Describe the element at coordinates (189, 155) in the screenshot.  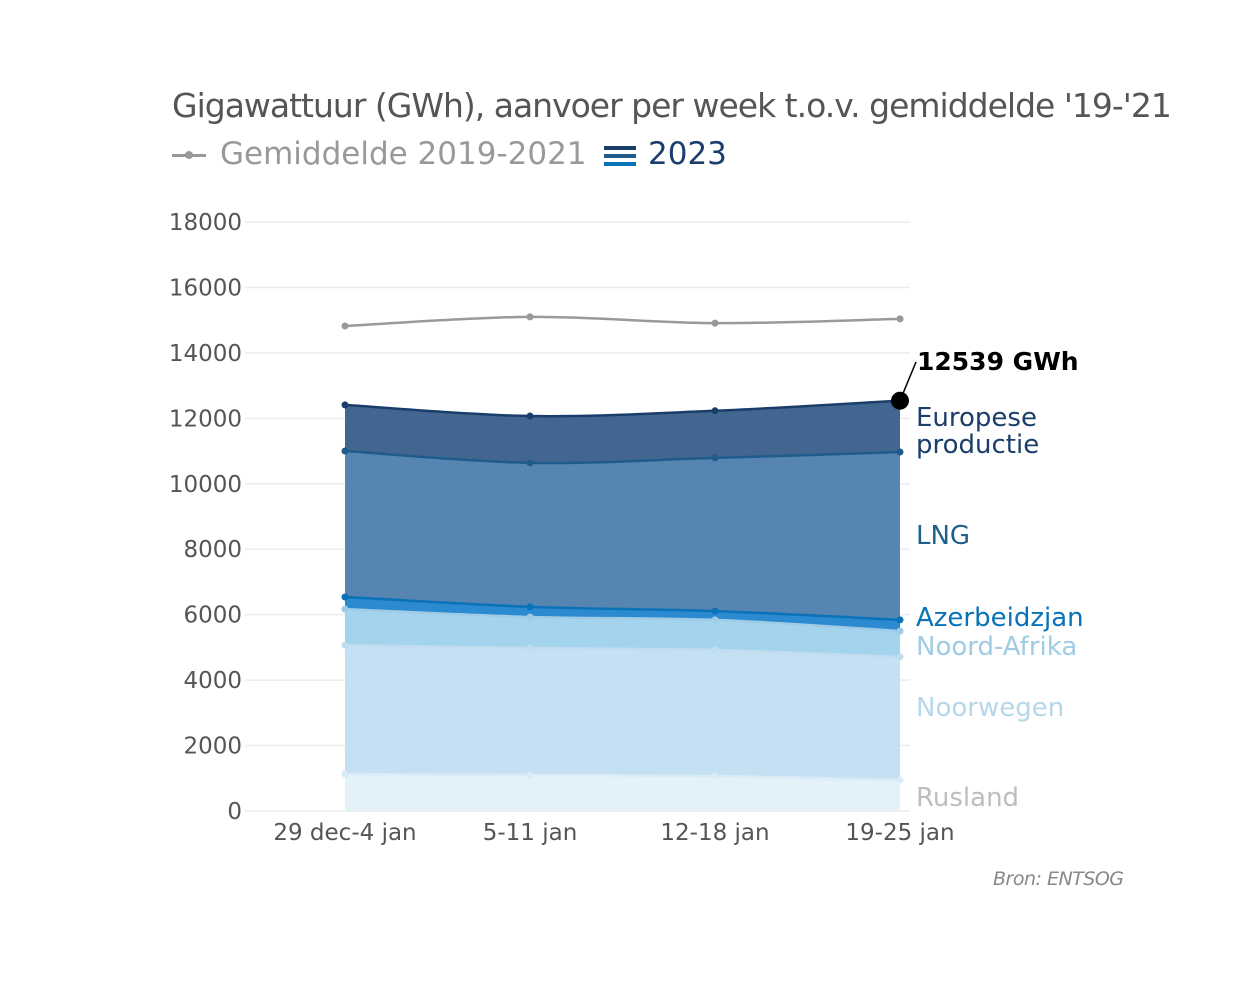
I see `line-marker-icon` at that location.